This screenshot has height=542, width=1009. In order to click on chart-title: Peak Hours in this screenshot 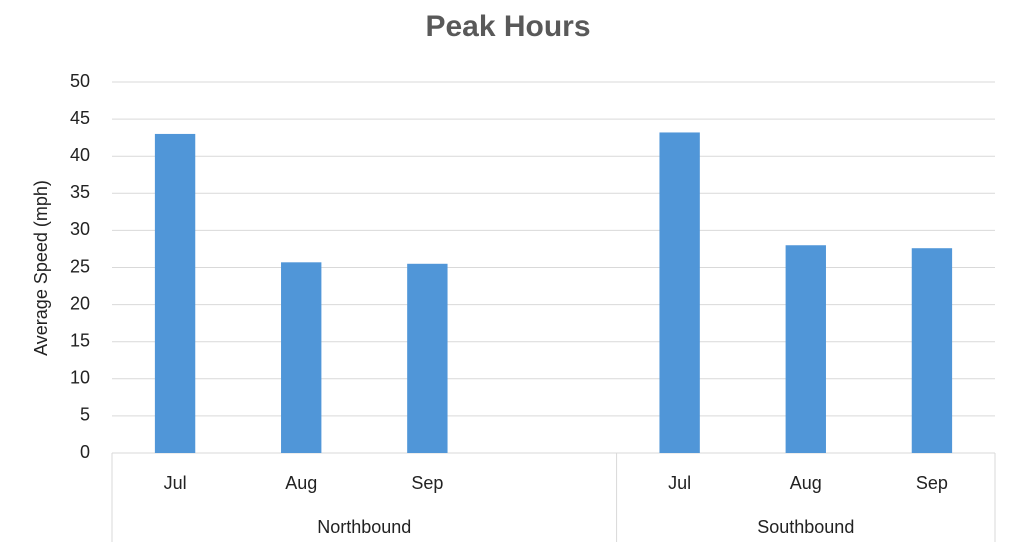, I will do `click(507, 26)`.